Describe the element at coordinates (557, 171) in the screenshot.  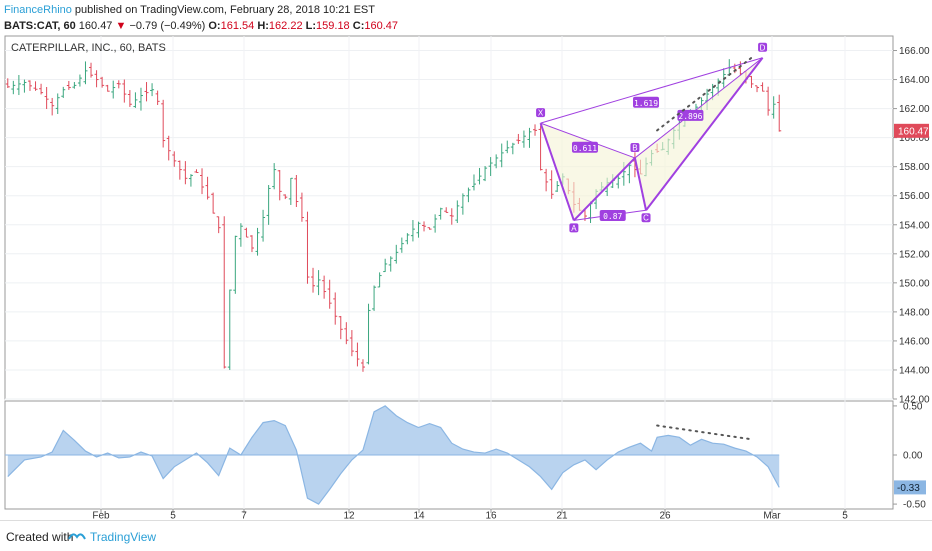
I see `pattern-leg-xa` at that location.